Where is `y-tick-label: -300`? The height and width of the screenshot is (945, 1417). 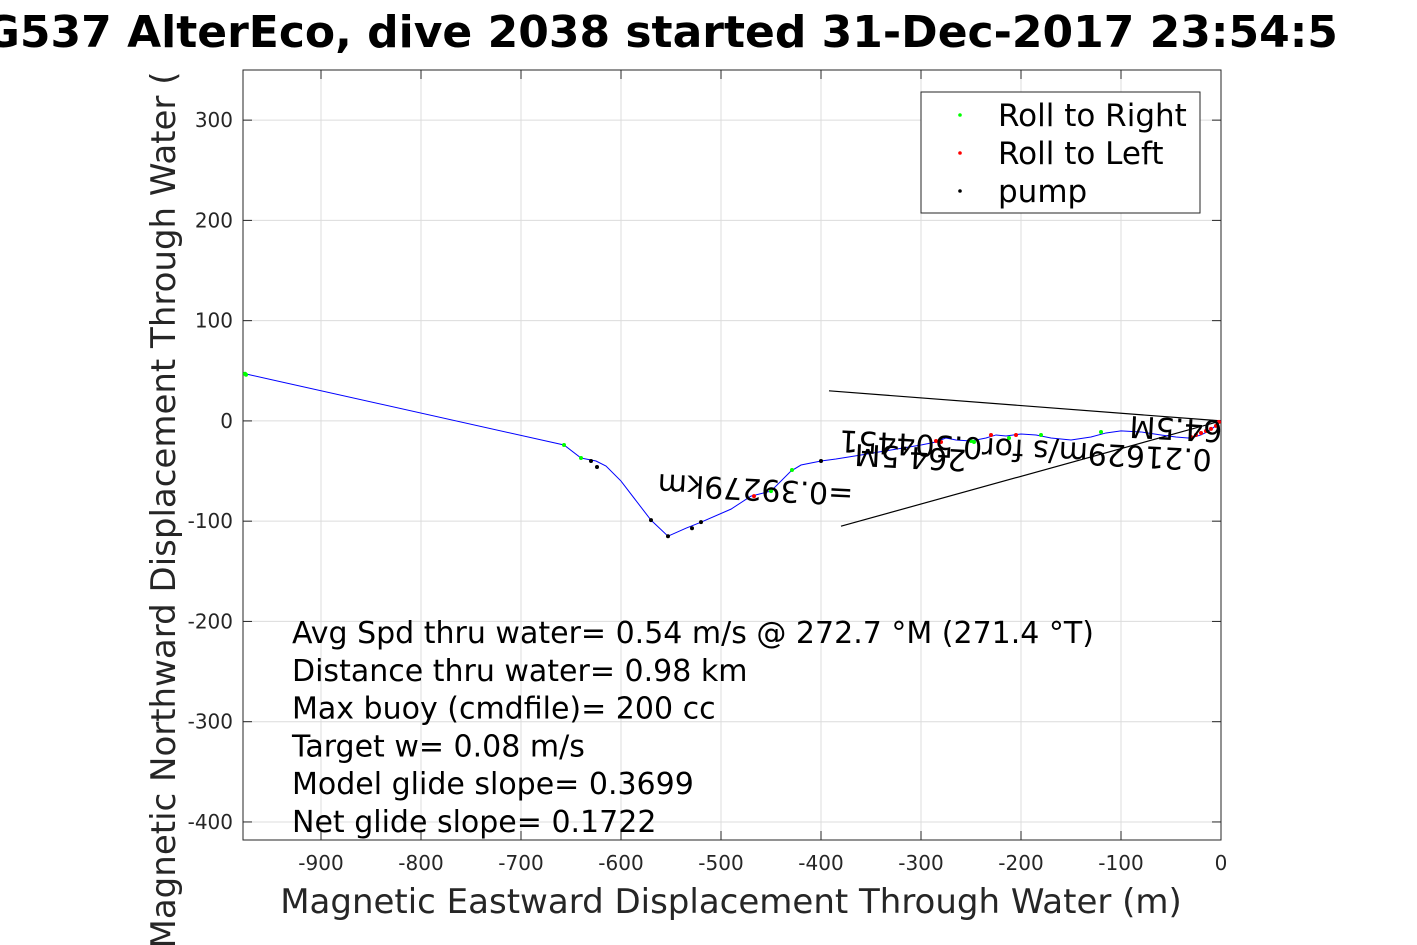 y-tick-label: -300 is located at coordinates (210, 722).